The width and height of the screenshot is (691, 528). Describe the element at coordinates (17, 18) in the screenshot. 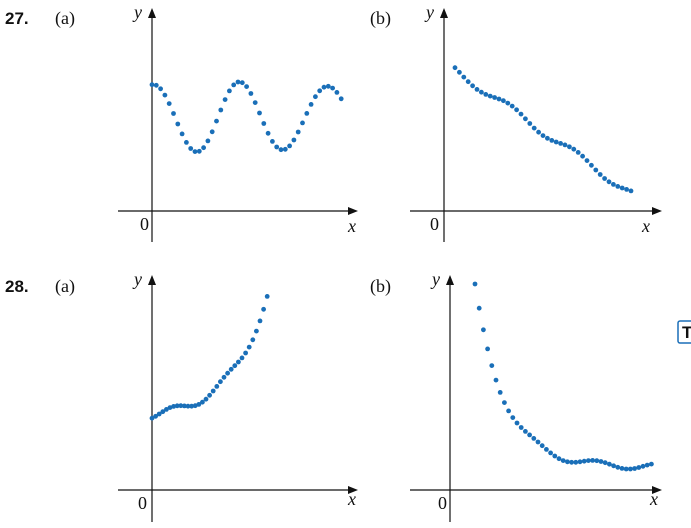

I see `problem-number: 27.` at that location.